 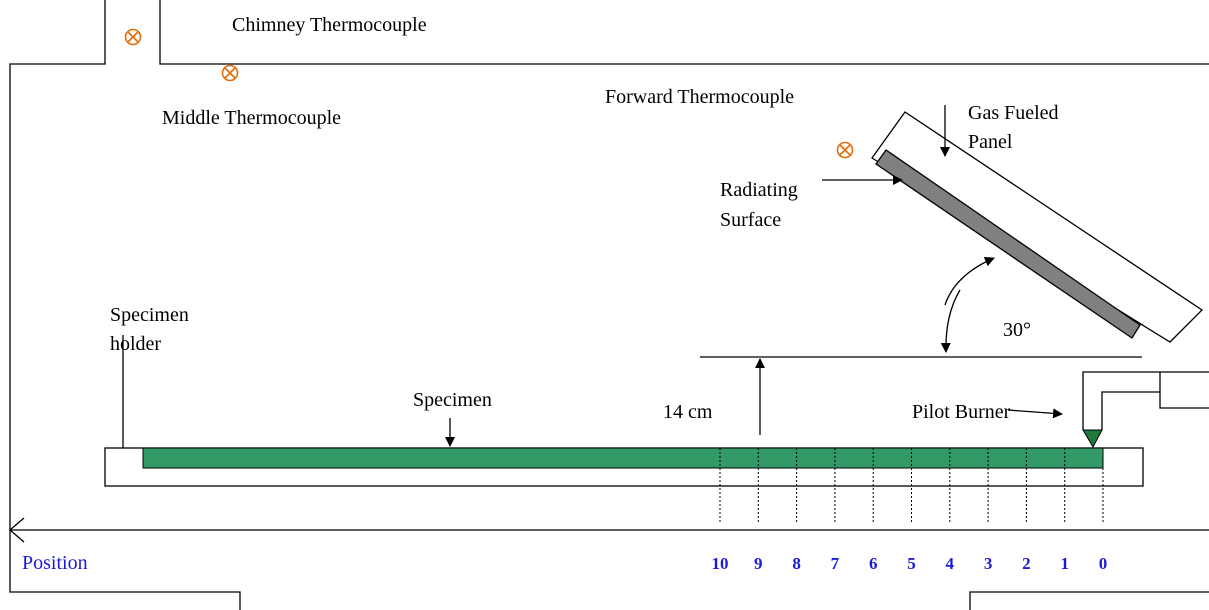 I want to click on label: Gas Fueled, so click(x=1013, y=113).